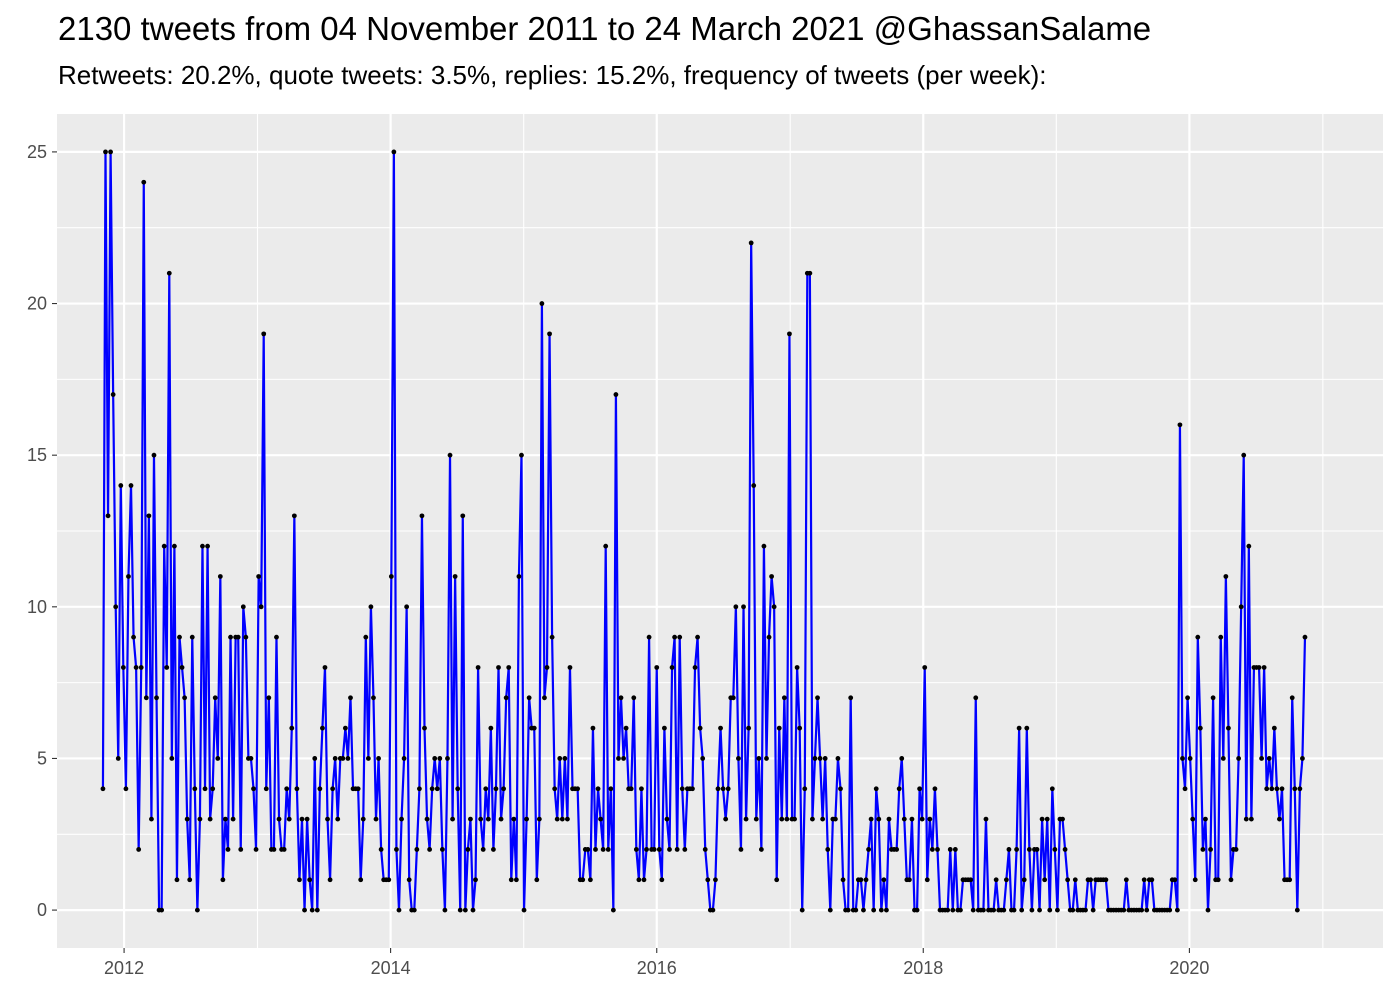 The height and width of the screenshot is (1000, 1400). What do you see at coordinates (37, 304) in the screenshot?
I see `y-tick-label: 20` at bounding box center [37, 304].